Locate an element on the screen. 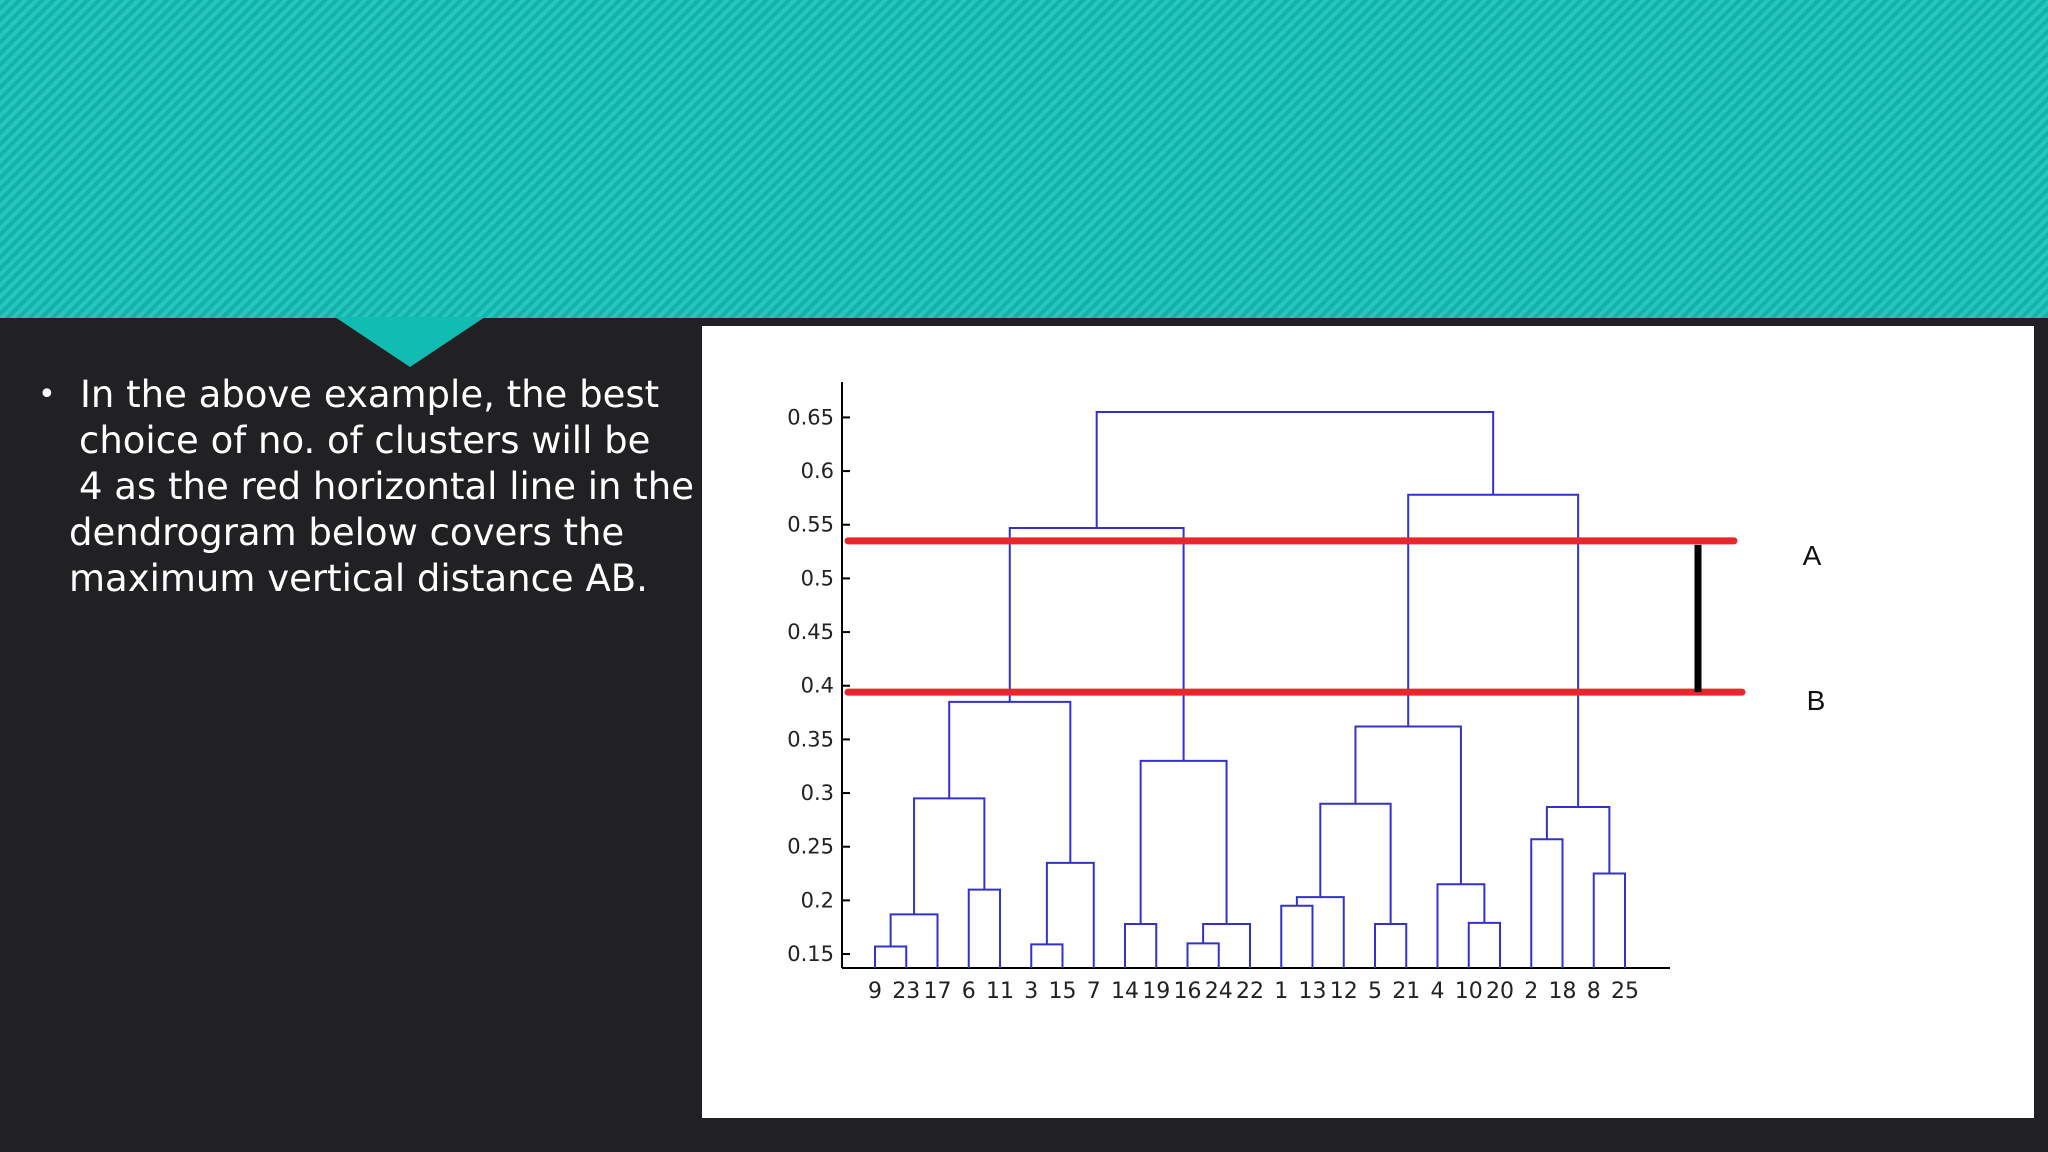  leaf-label: 17 is located at coordinates (938, 991).